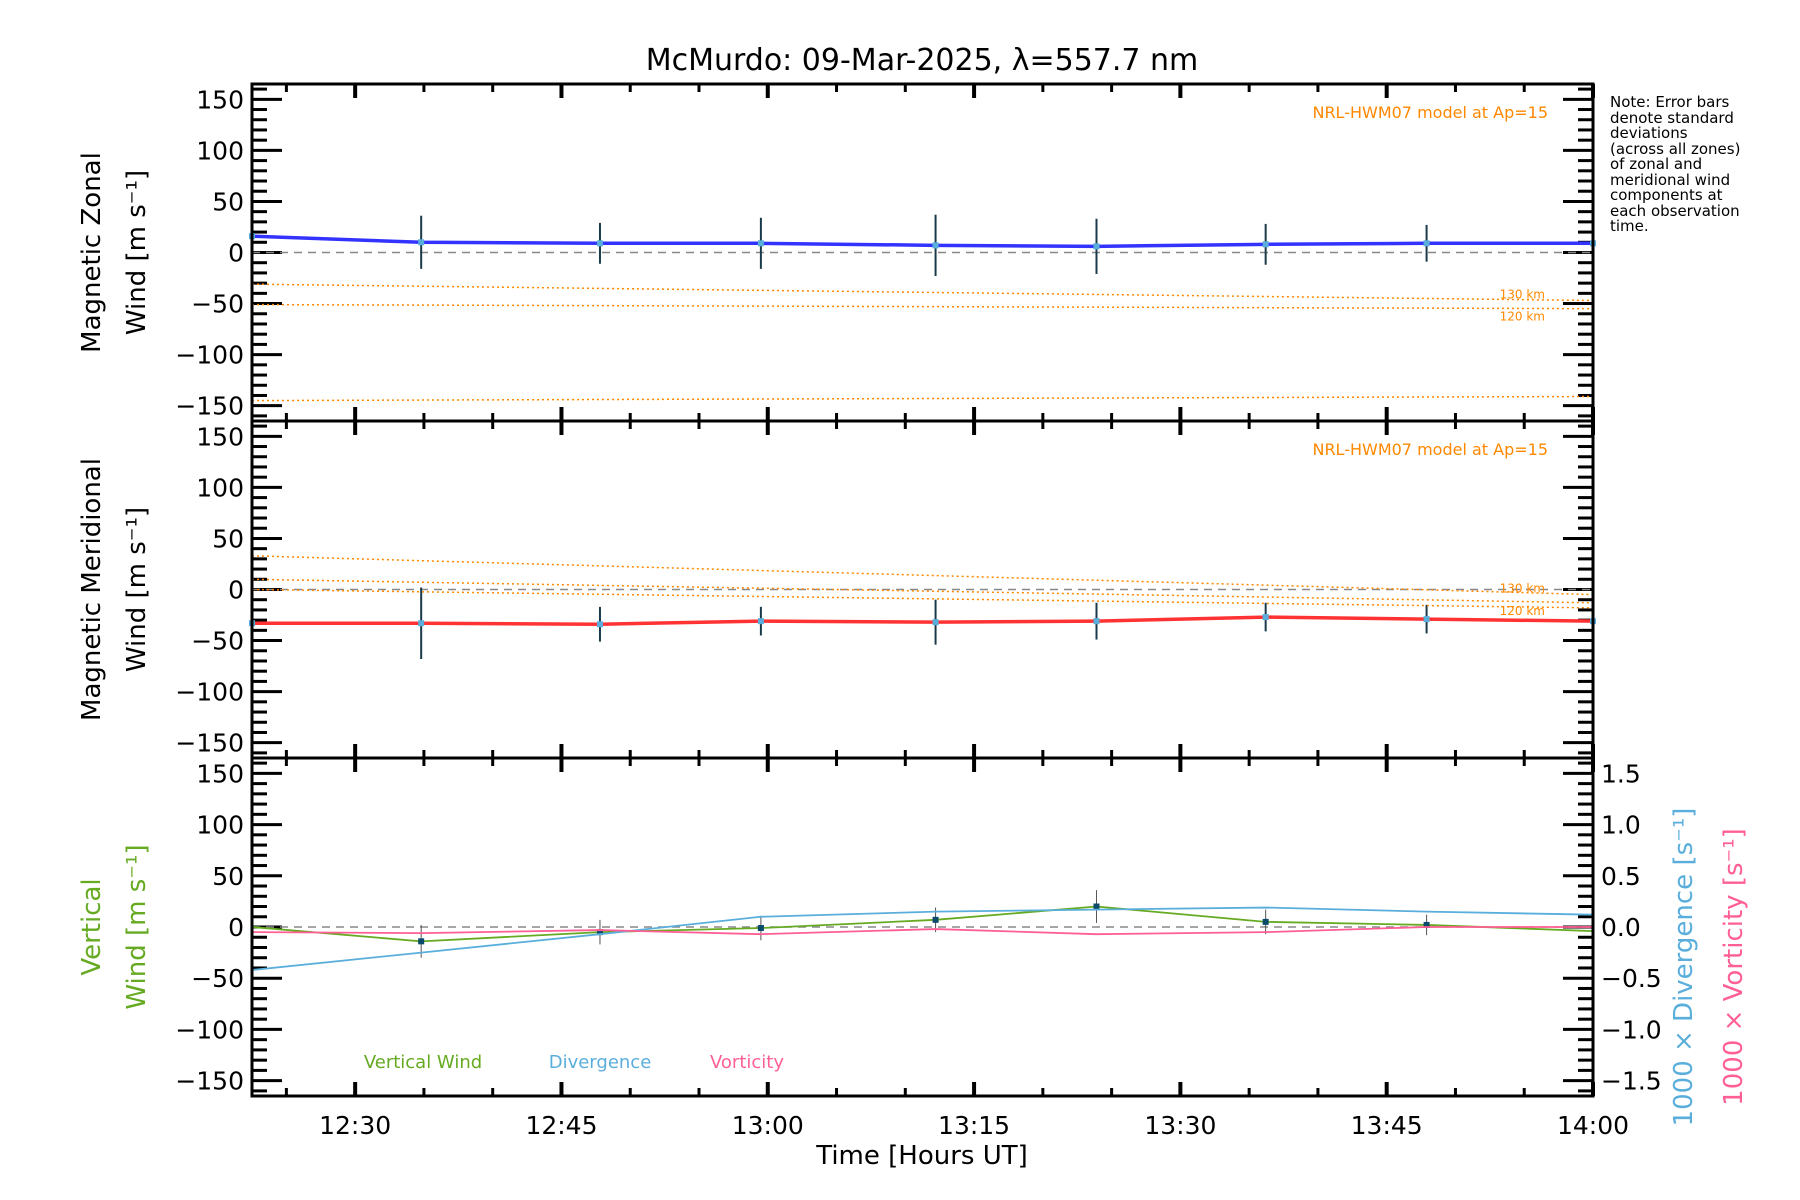  What do you see at coordinates (1670, 179) in the screenshot?
I see `note-line: meridional wind` at bounding box center [1670, 179].